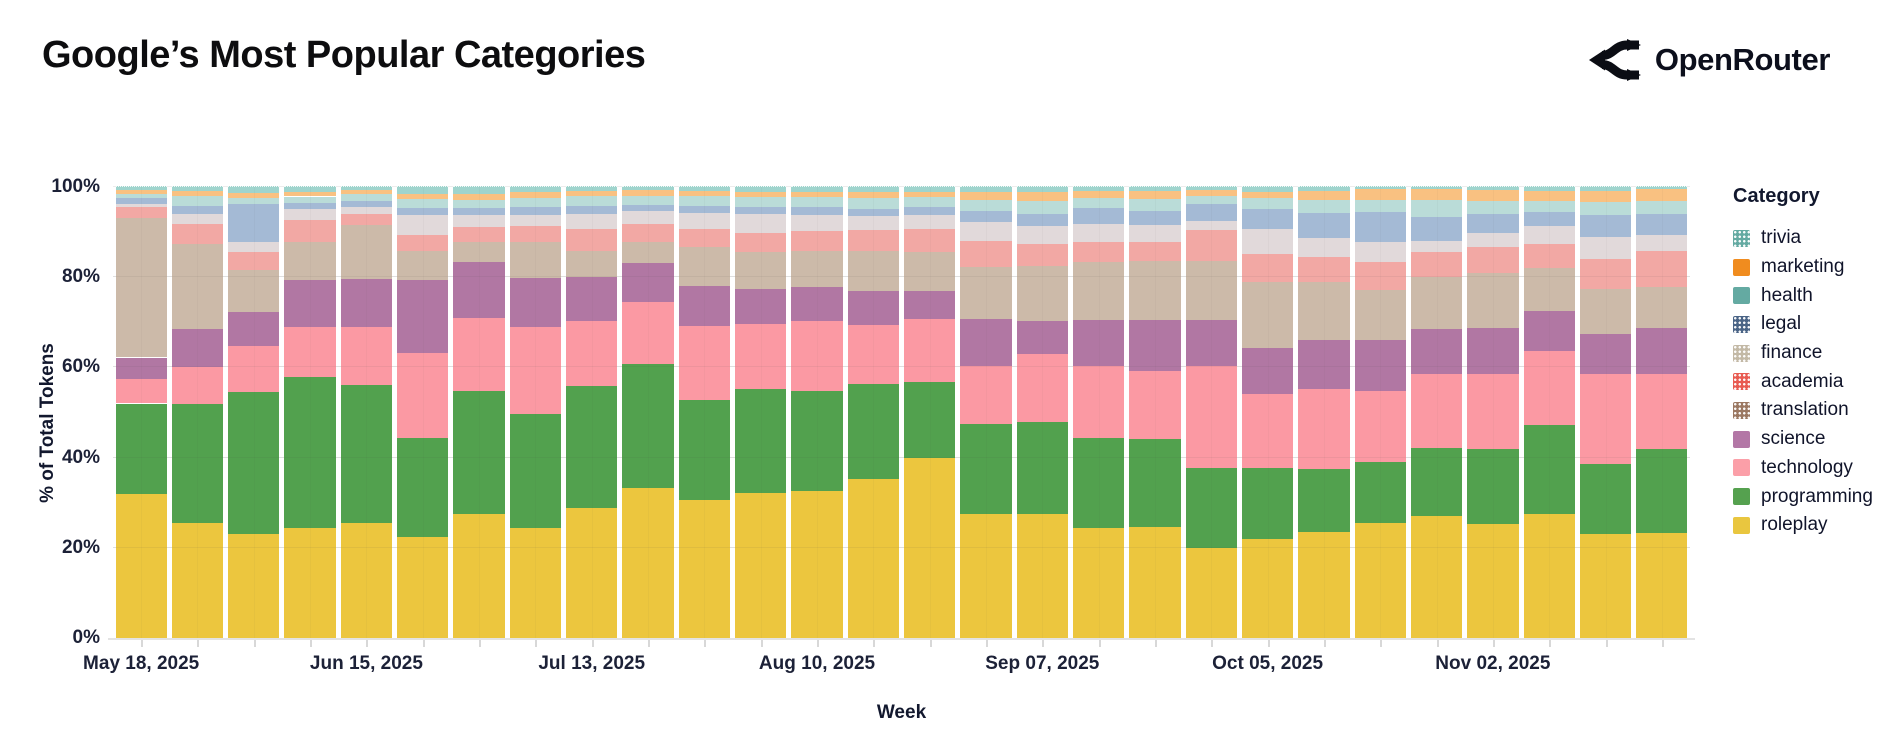  Describe the element at coordinates (1807, 468) in the screenshot. I see `legend-item-technology: technology` at that location.